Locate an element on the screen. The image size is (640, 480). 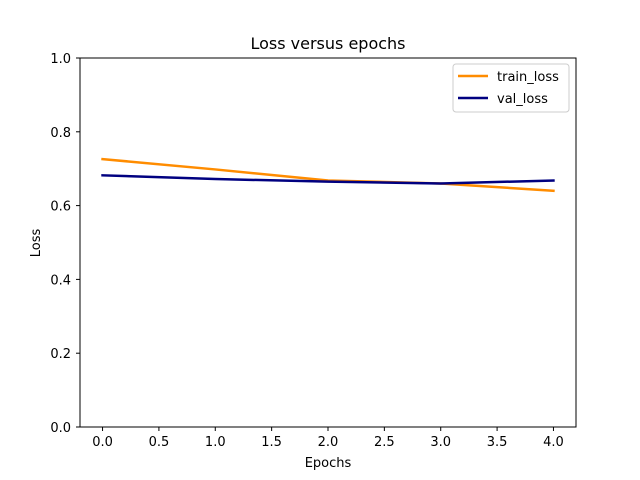
y-tick-label: 0.2 is located at coordinates (60, 354).